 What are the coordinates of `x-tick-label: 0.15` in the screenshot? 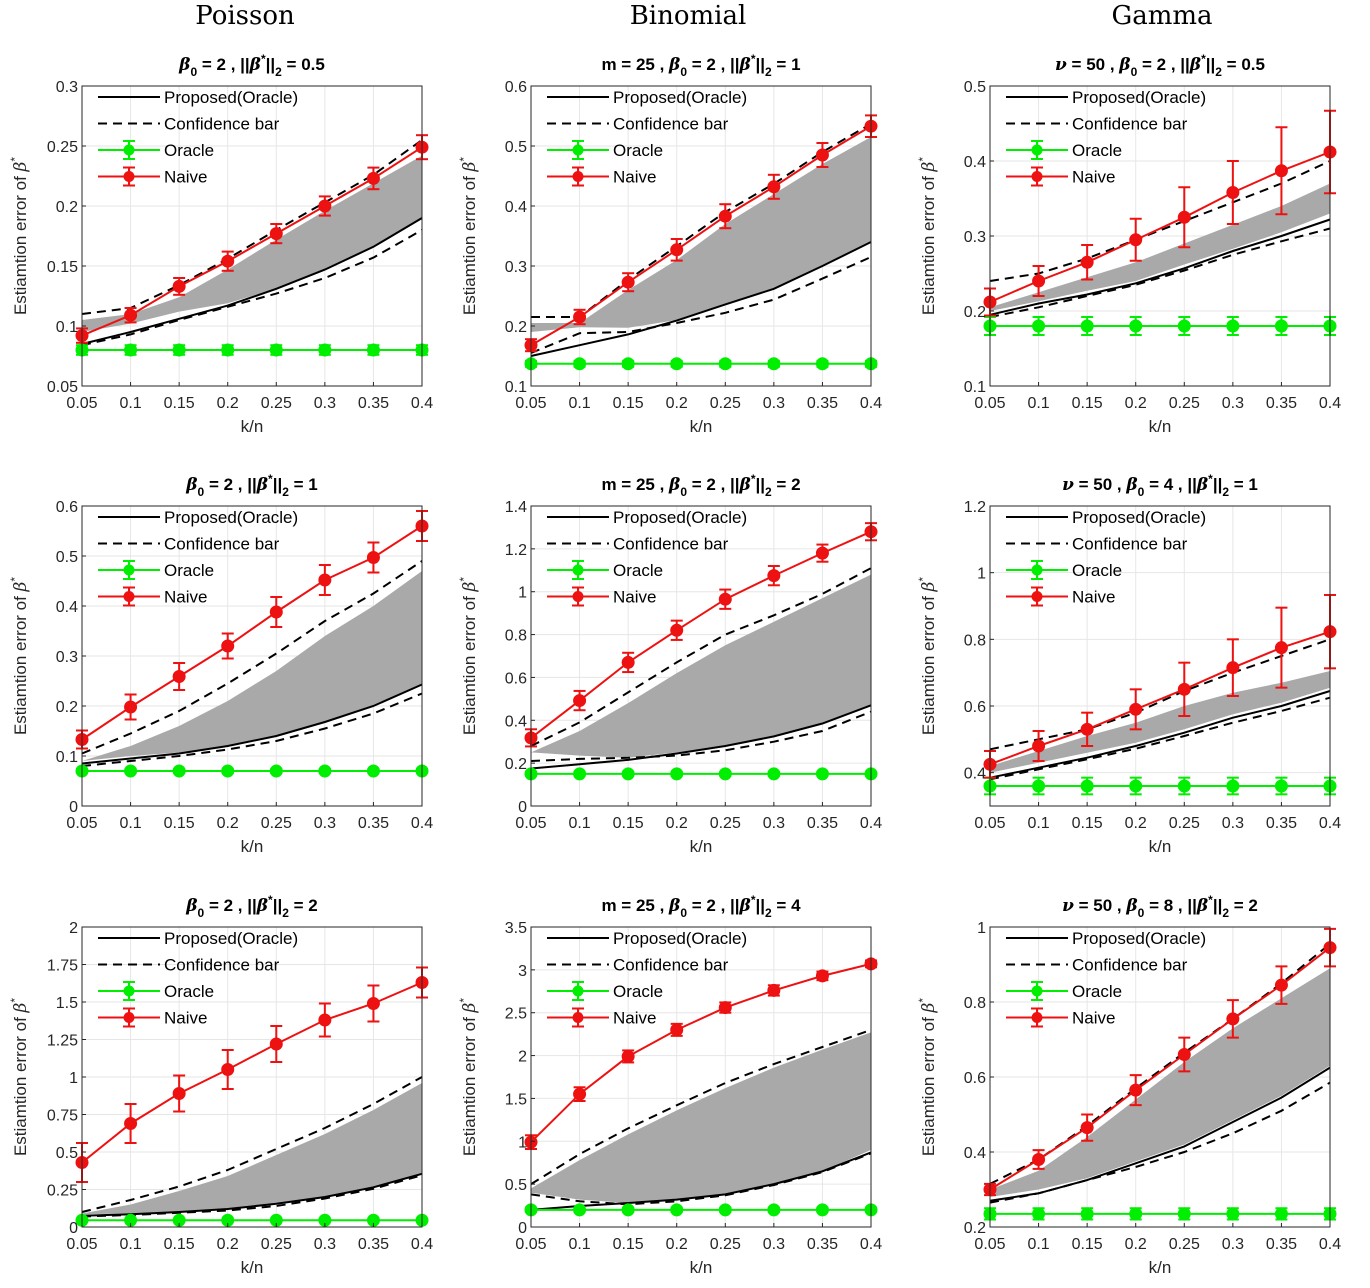 It's located at (179, 403).